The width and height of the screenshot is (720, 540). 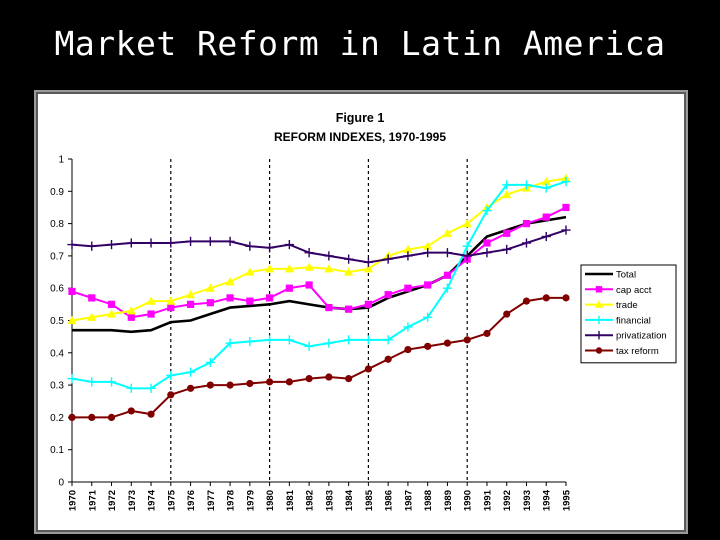 I want to click on x-tick-label: 1987, so click(x=408, y=500).